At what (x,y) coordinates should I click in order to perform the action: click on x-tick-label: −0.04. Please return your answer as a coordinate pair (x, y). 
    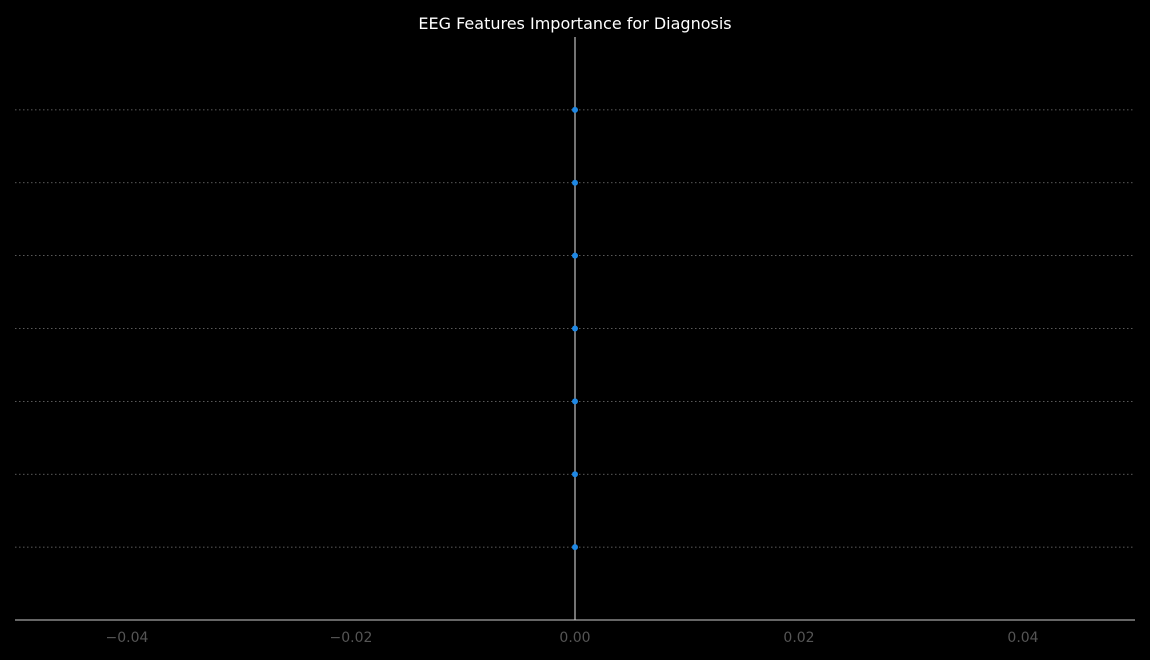
    Looking at the image, I should click on (127, 638).